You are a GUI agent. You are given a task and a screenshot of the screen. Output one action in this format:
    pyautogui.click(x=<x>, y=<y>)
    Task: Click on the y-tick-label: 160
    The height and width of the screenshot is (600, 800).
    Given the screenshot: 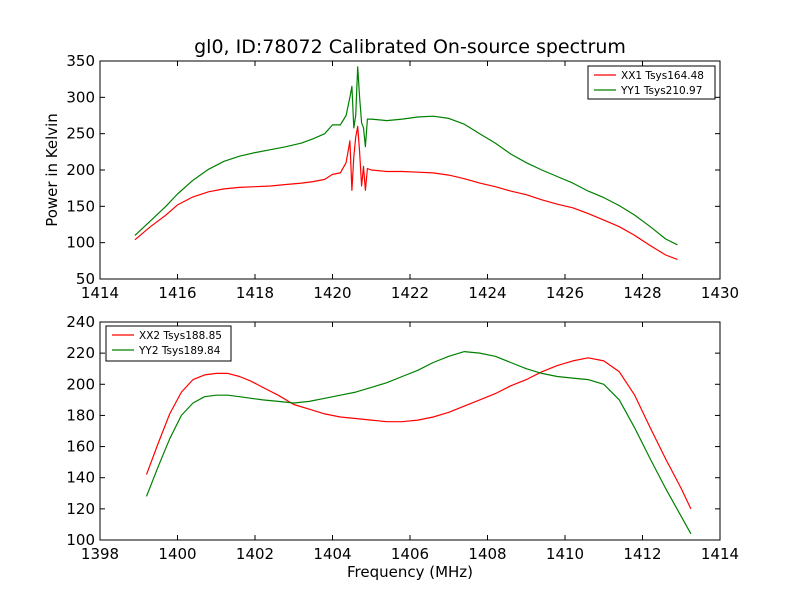 What is the action you would take?
    pyautogui.click(x=80, y=447)
    